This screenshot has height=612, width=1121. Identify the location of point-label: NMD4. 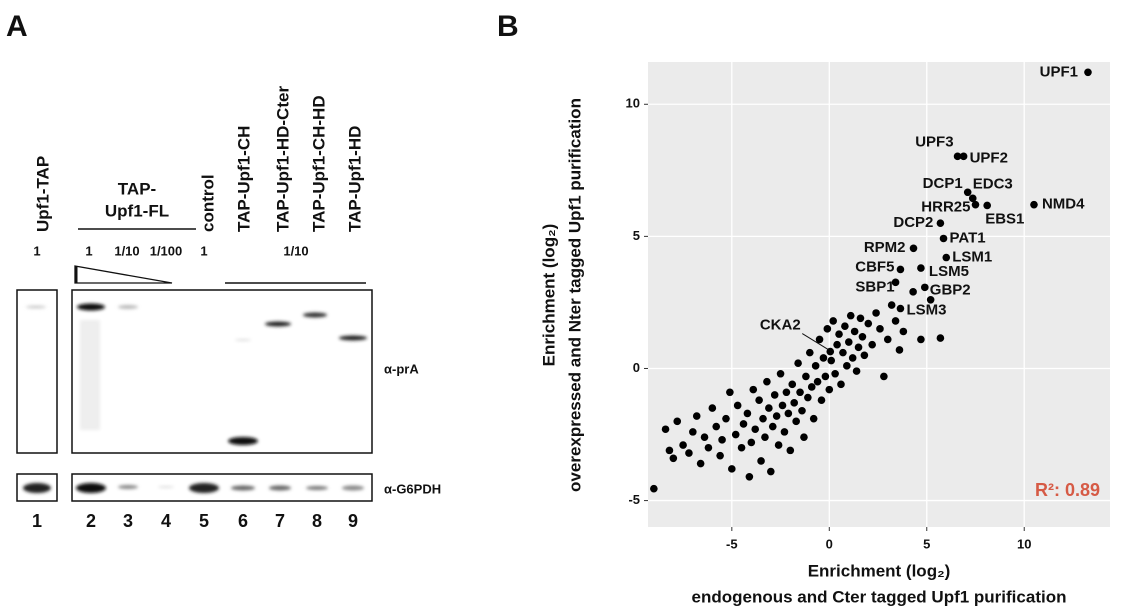
(1063, 204).